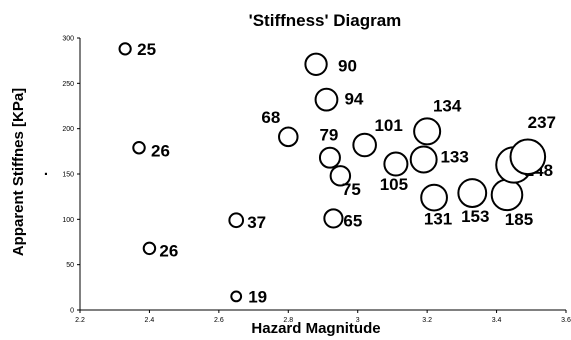  What do you see at coordinates (447, 105) in the screenshot?
I see `data-point-label: 134` at bounding box center [447, 105].